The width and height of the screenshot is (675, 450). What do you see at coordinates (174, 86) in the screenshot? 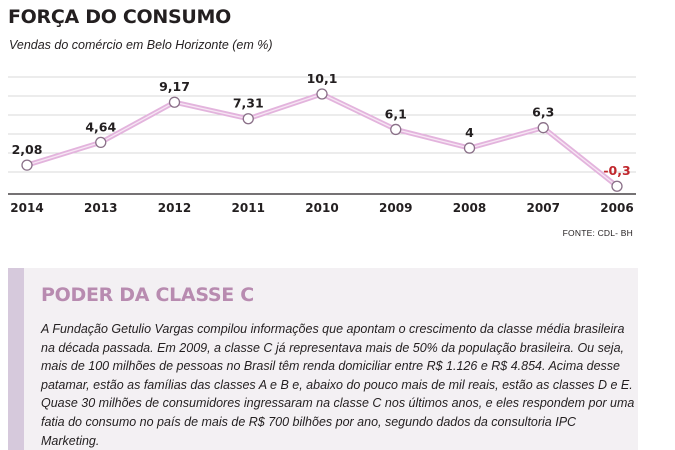
I see `data-label: 9,17` at bounding box center [174, 86].